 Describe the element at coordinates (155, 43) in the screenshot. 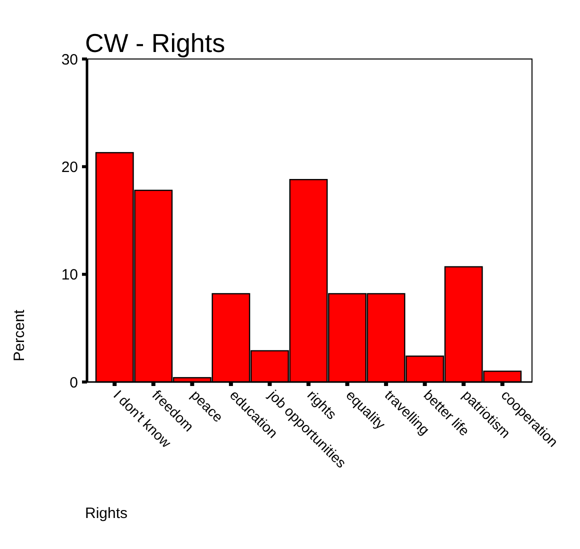

I see `chart-title: CW - Rights` at that location.